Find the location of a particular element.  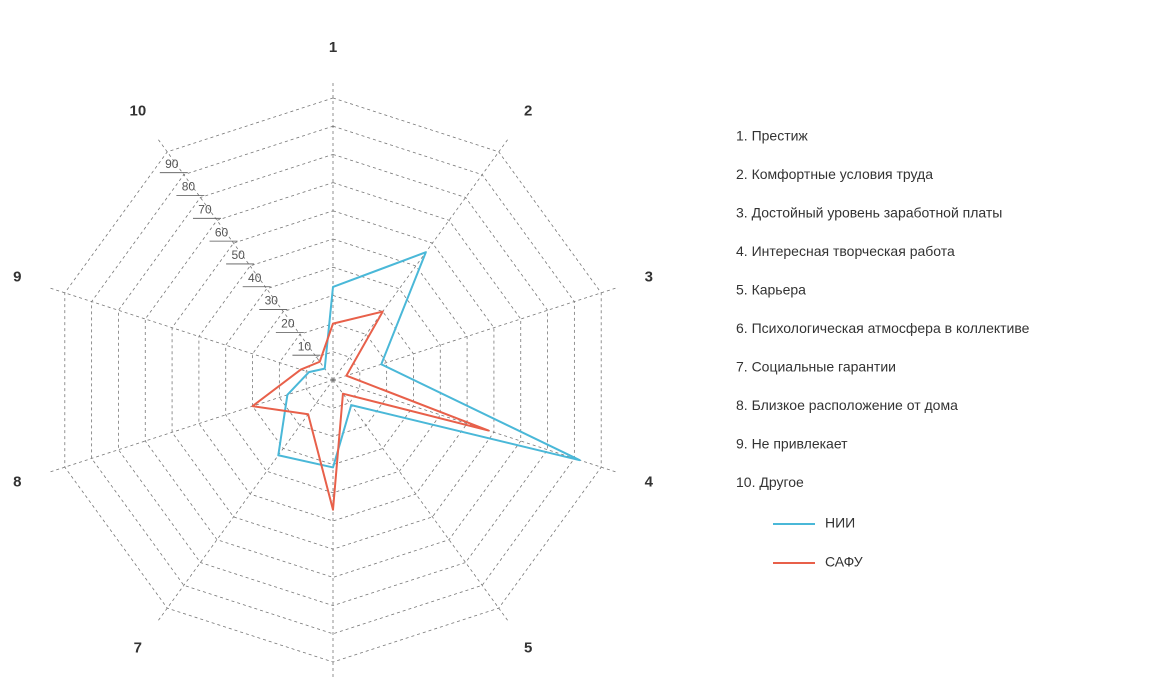

legend-label: НИИ is located at coordinates (840, 523).